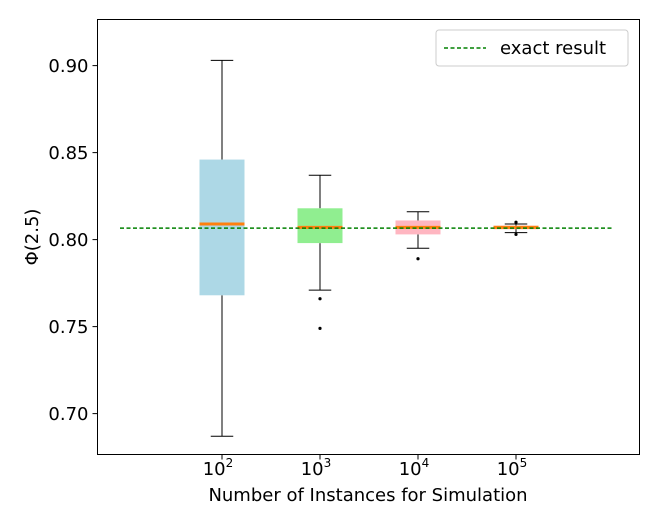  Describe the element at coordinates (365, 467) in the screenshot. I see `x-axis: 10² 10³ 10⁴ 10⁵` at that location.